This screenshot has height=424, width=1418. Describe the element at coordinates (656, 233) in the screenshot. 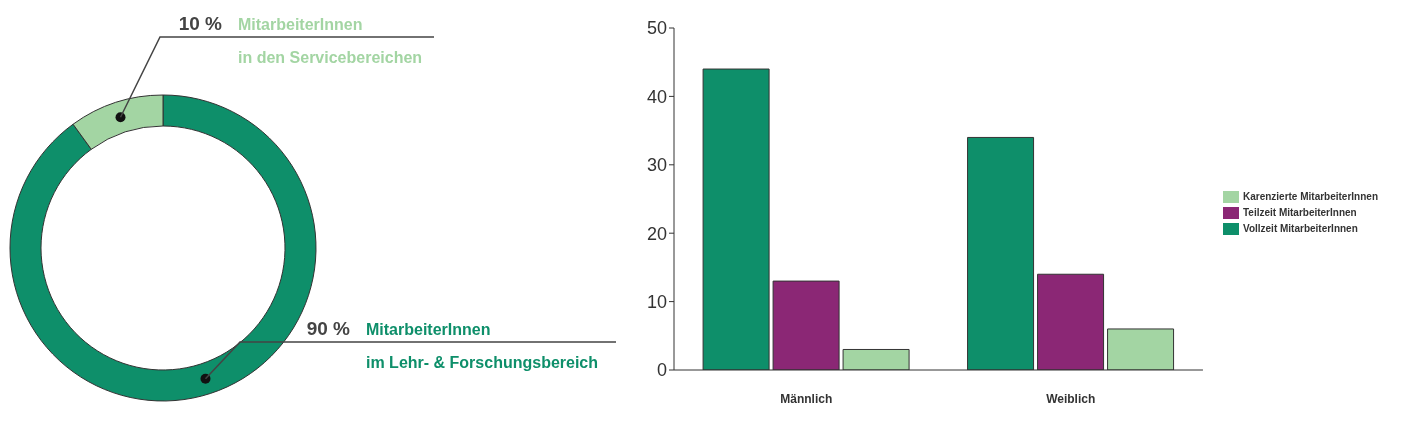

I see `y-tick-label: 20` at that location.